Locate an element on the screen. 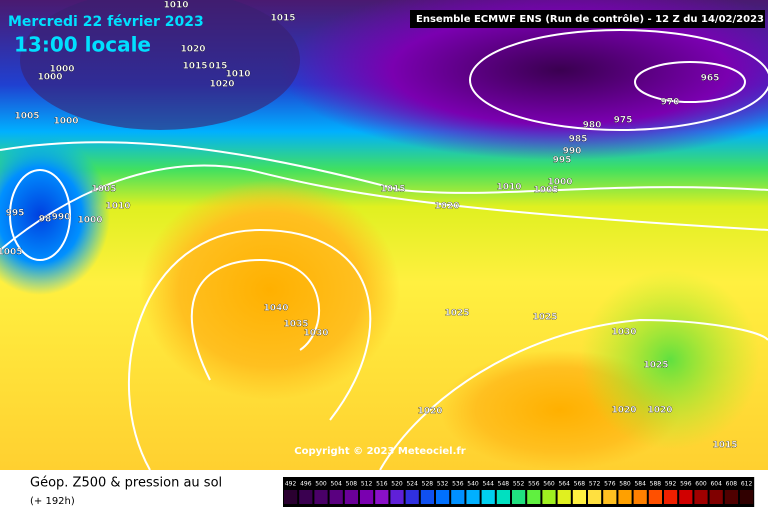 Image resolution: width=768 pixels, height=516 pixels. isobar-label: 970 is located at coordinates (670, 103).